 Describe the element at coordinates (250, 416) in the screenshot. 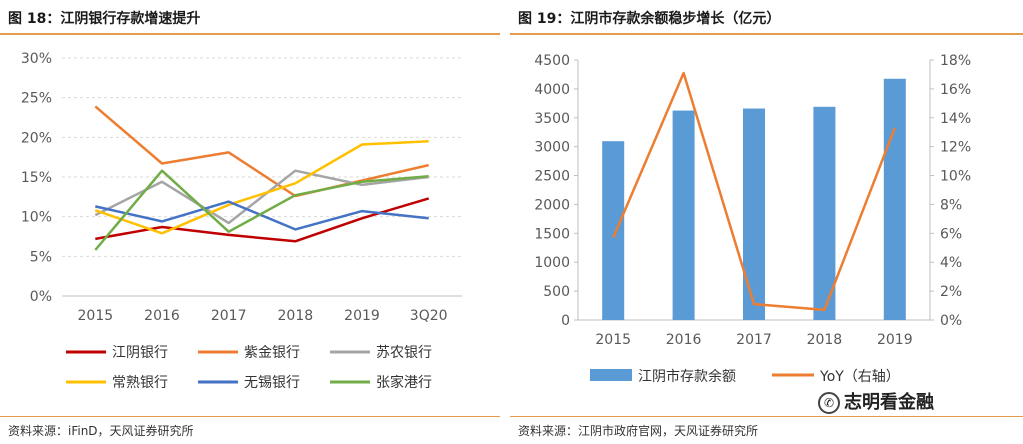

I see `left-source-rule` at that location.